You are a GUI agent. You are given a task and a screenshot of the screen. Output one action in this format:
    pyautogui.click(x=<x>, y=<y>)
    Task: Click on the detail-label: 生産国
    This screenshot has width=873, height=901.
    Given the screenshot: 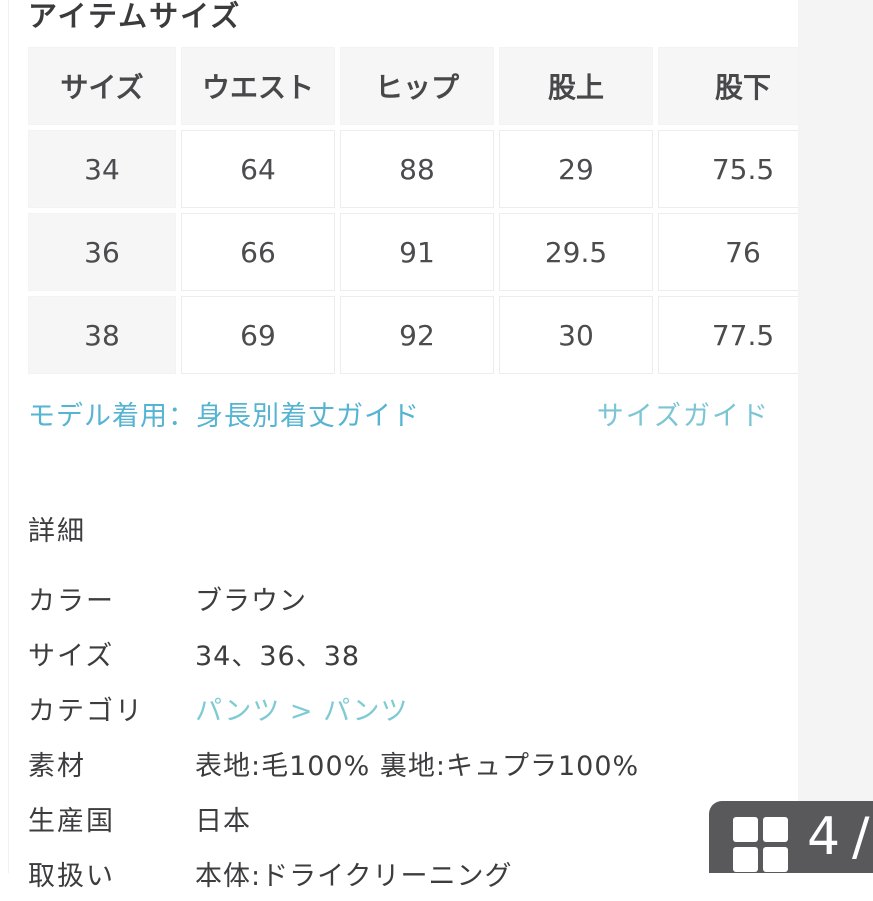 What is the action you would take?
    pyautogui.click(x=71, y=821)
    